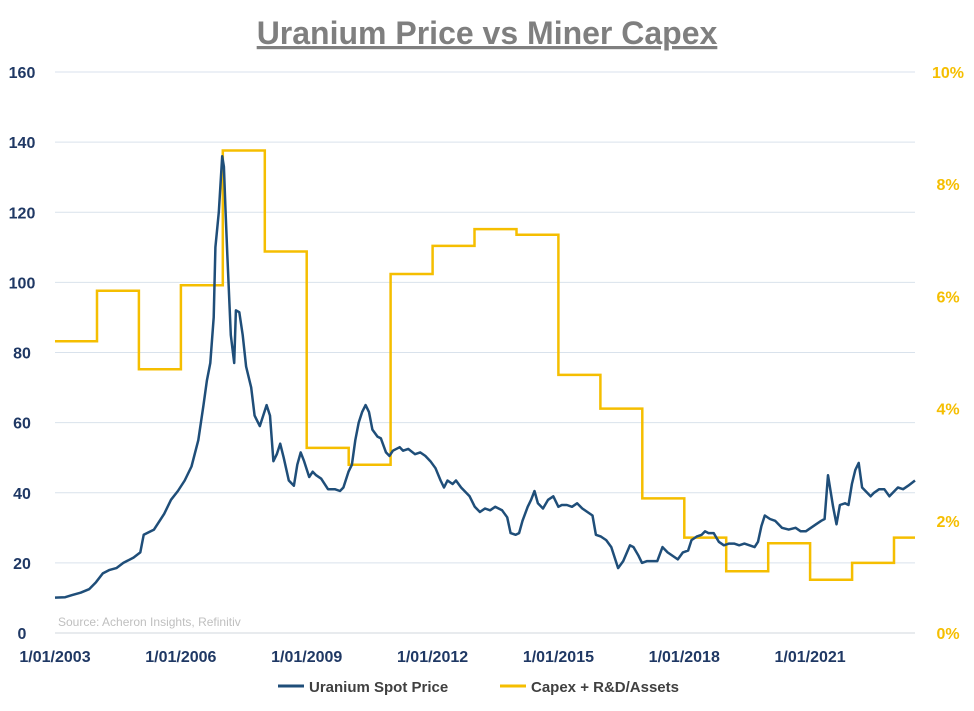 The image size is (974, 711). I want to click on y-left-tick-label: 80, so click(22, 354).